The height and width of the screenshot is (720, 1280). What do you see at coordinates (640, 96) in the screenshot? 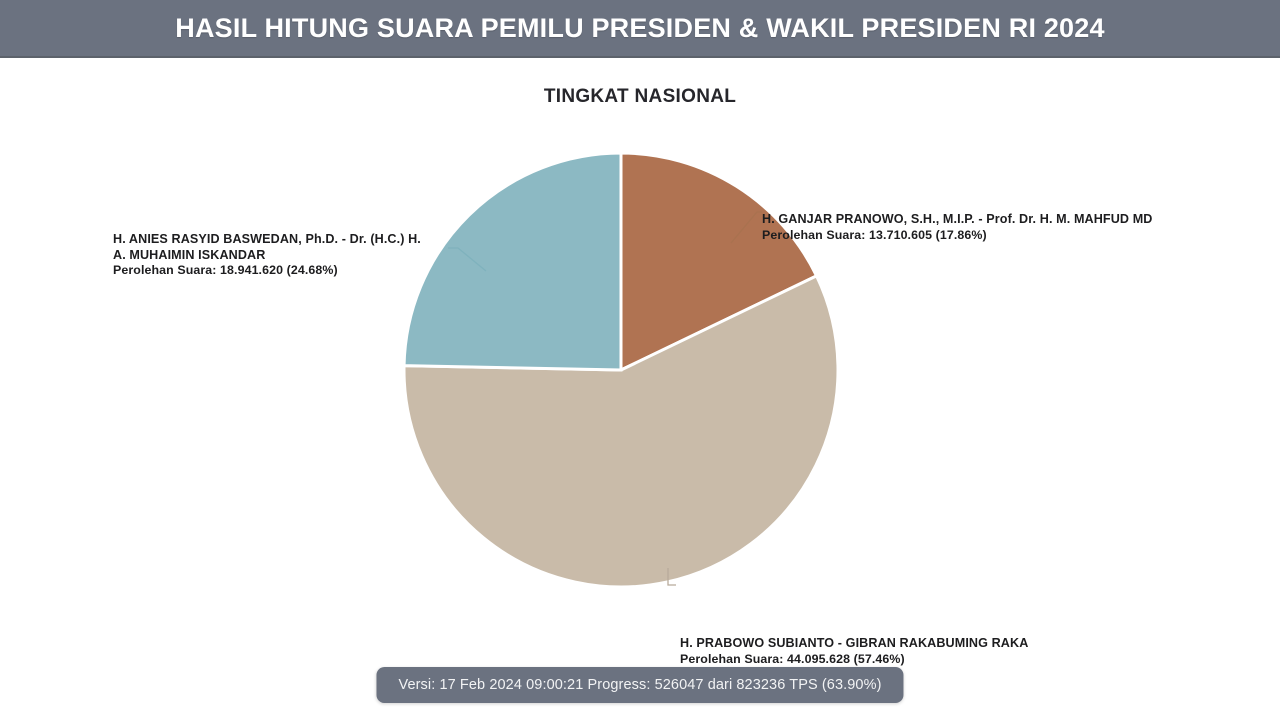
I see `chart-subtitle: TINGKAT NASIONAL` at bounding box center [640, 96].